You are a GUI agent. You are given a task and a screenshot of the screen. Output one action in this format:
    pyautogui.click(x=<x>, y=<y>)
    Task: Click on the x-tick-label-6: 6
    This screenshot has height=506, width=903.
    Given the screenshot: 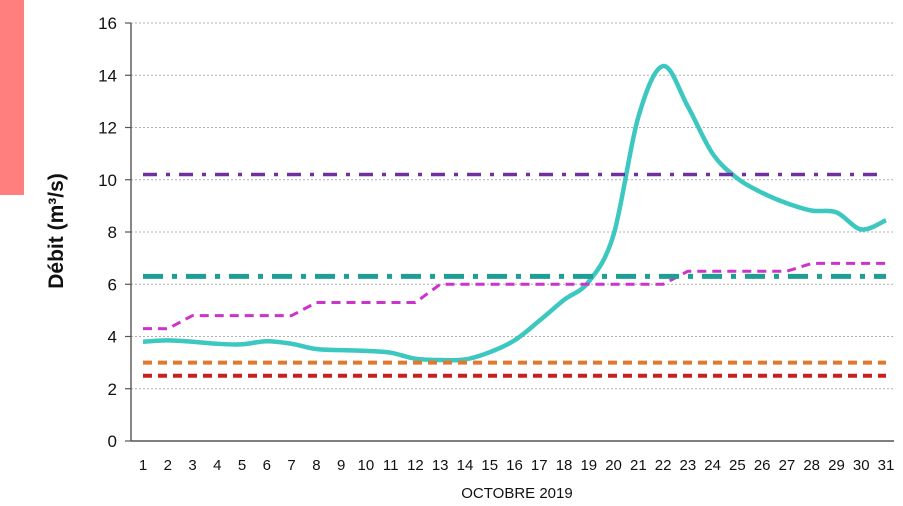 What is the action you would take?
    pyautogui.click(x=267, y=465)
    